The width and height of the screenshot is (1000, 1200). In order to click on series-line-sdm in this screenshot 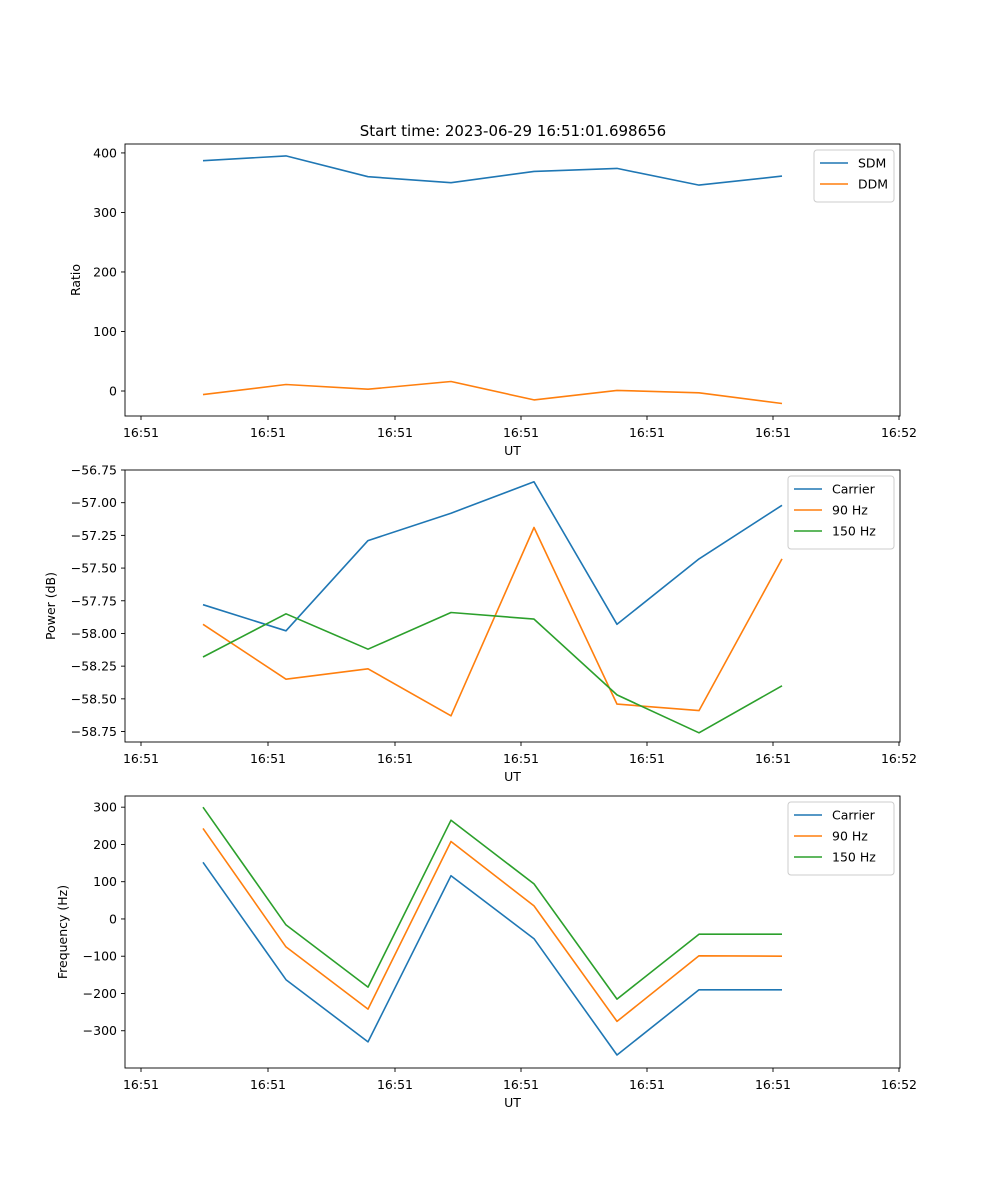, I will do `click(492, 170)`.